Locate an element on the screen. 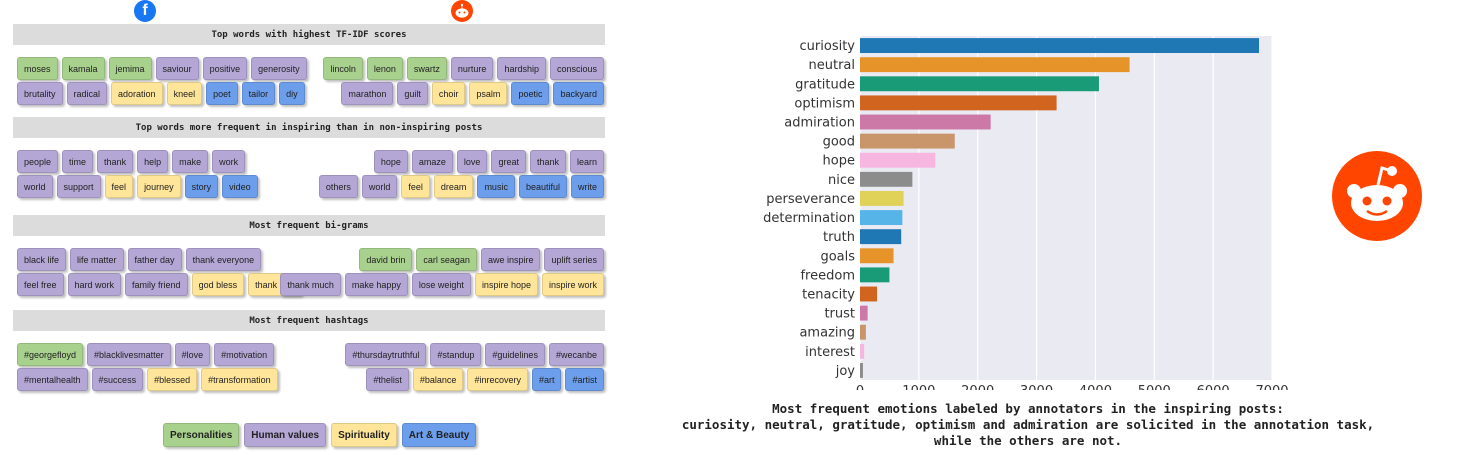 This screenshot has width=1466, height=455. bar-gratitude is located at coordinates (979, 84).